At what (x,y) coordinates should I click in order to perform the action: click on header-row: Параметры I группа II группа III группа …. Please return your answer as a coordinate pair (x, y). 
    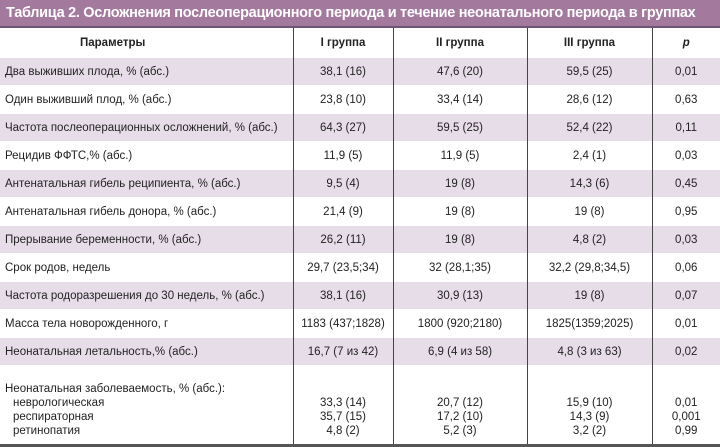
    Looking at the image, I should click on (360, 43).